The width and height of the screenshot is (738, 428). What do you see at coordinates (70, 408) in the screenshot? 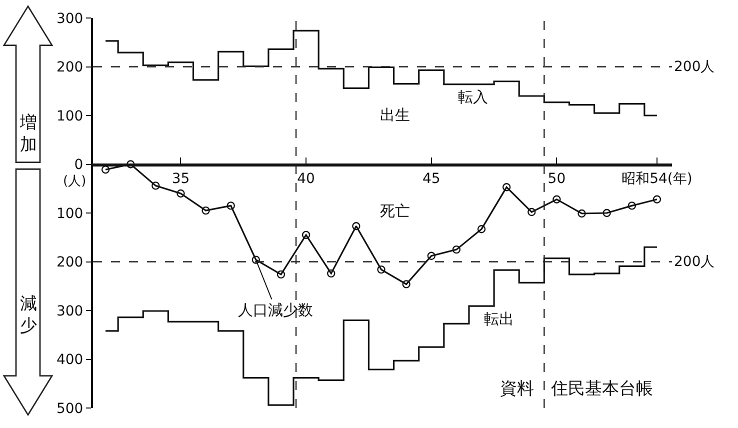
I see `y-tick-label: 500` at bounding box center [70, 408].